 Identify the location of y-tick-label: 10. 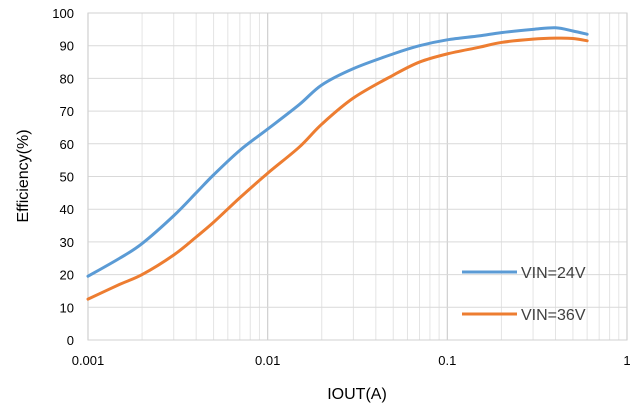
(67, 307).